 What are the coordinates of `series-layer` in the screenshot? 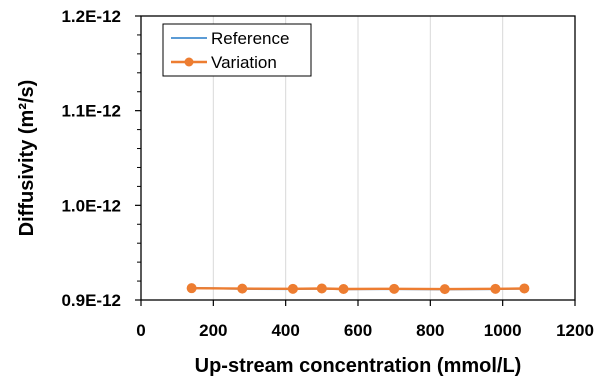 It's located at (358, 289).